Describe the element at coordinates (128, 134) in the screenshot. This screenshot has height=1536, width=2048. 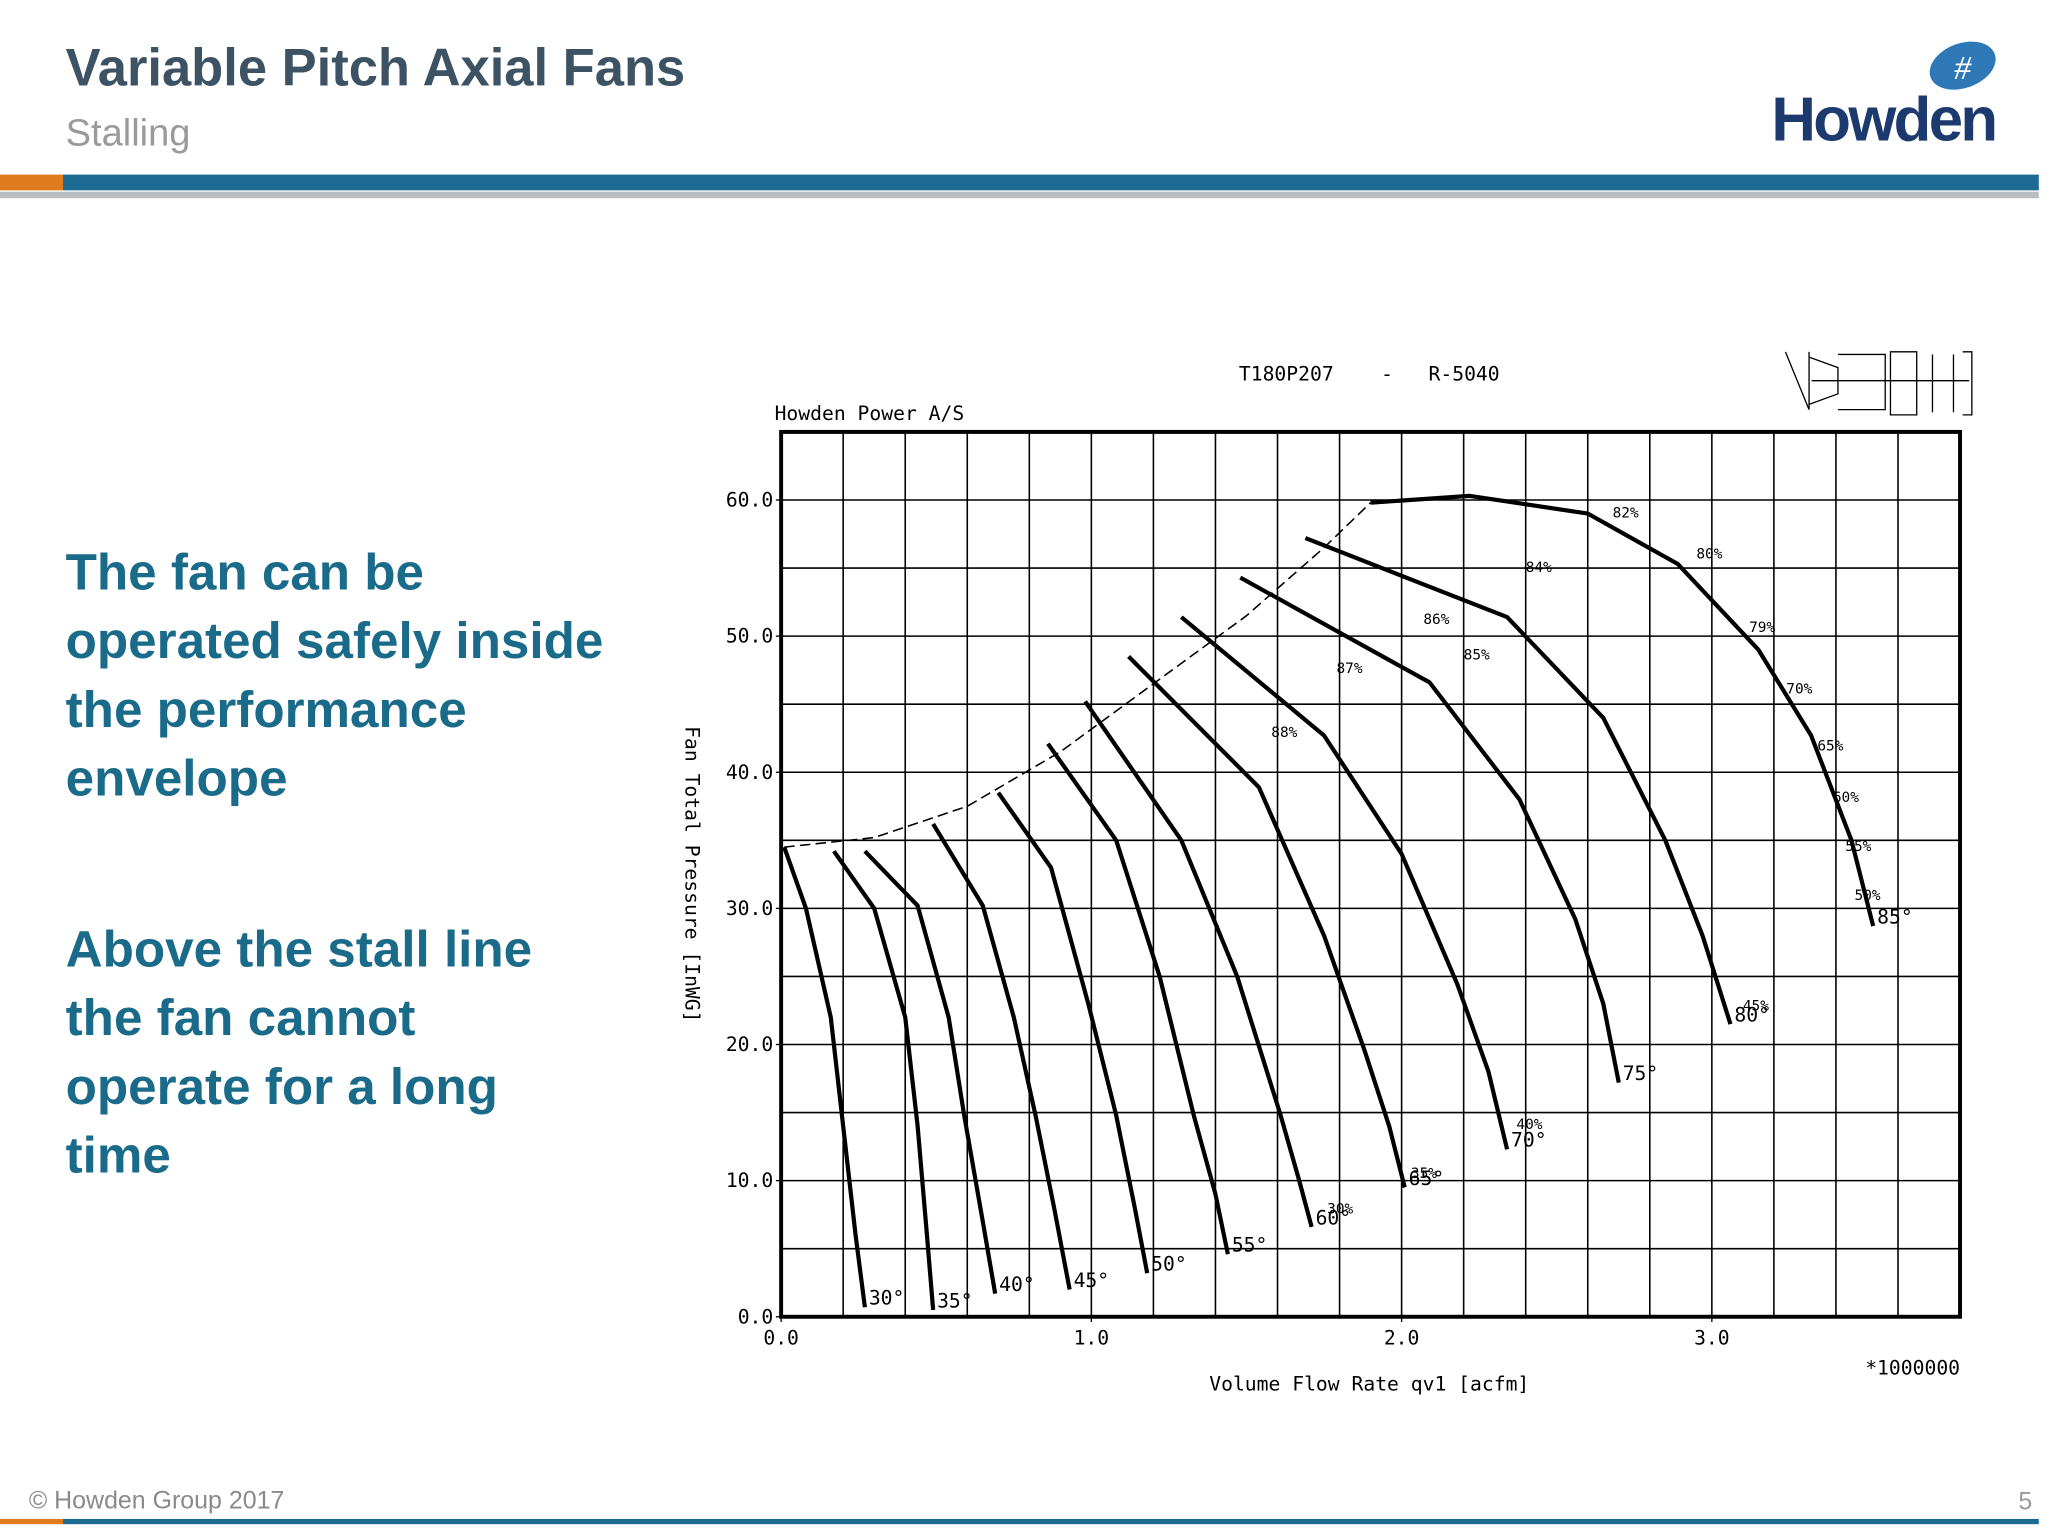
I see `subtitle: Stalling` at that location.